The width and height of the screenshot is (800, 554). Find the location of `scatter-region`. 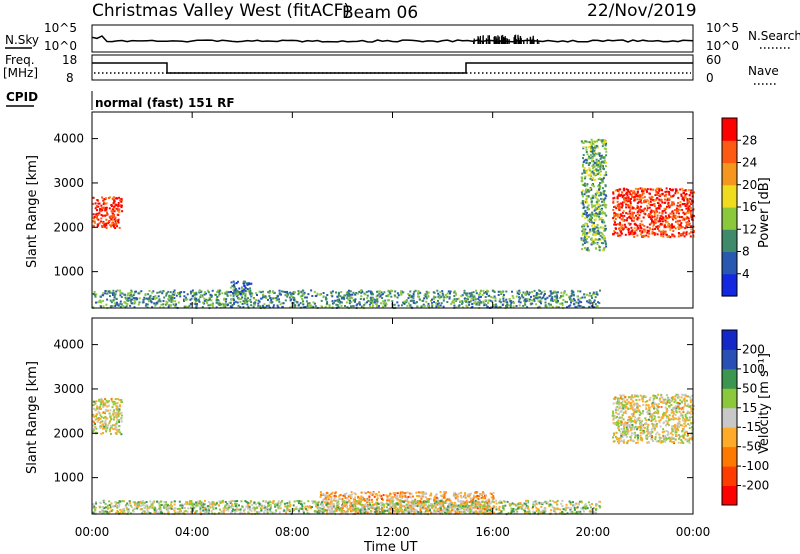

scatter-region is located at coordinates (108, 212).